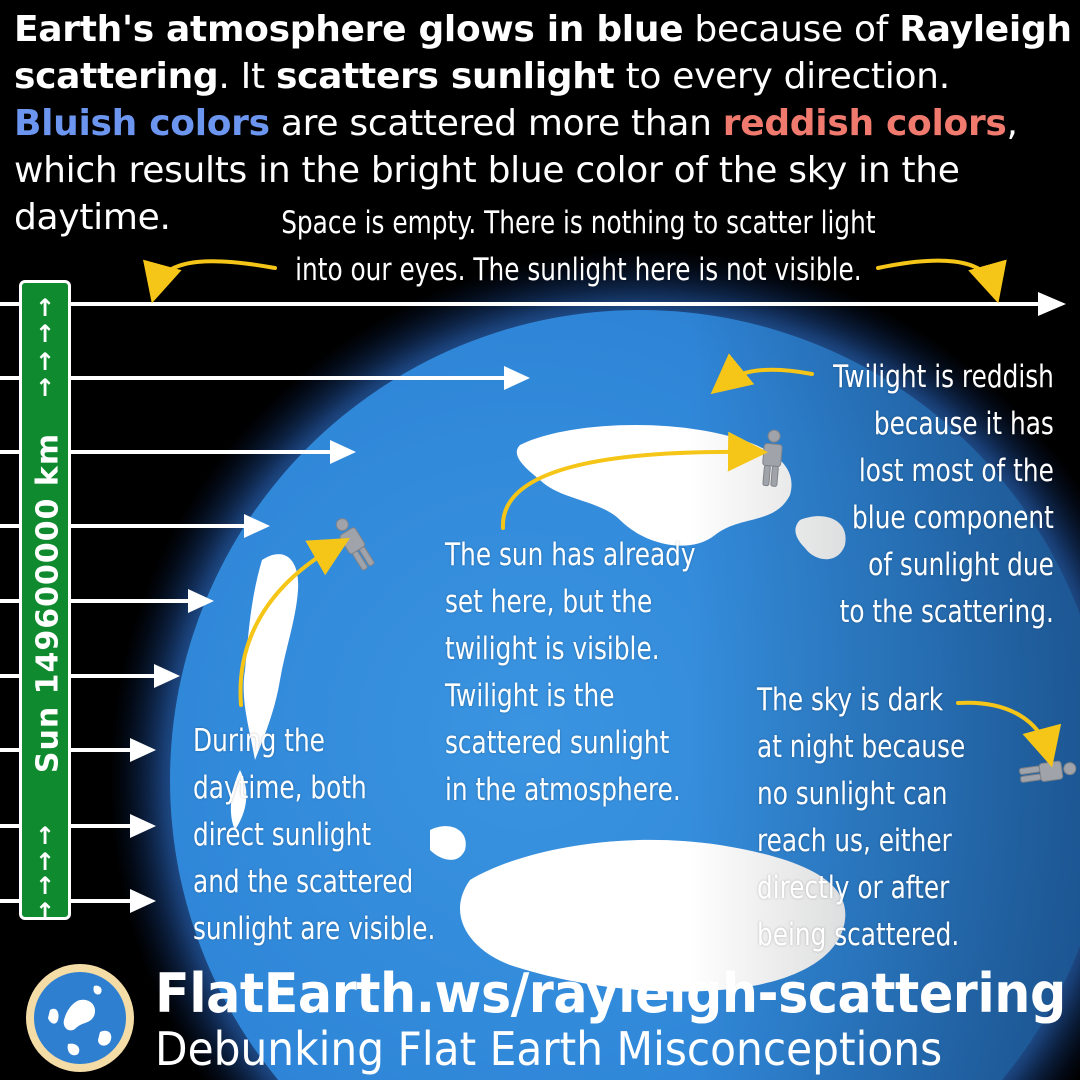 The width and height of the screenshot is (1080, 1080). I want to click on globe-logo-icon, so click(80, 1018).